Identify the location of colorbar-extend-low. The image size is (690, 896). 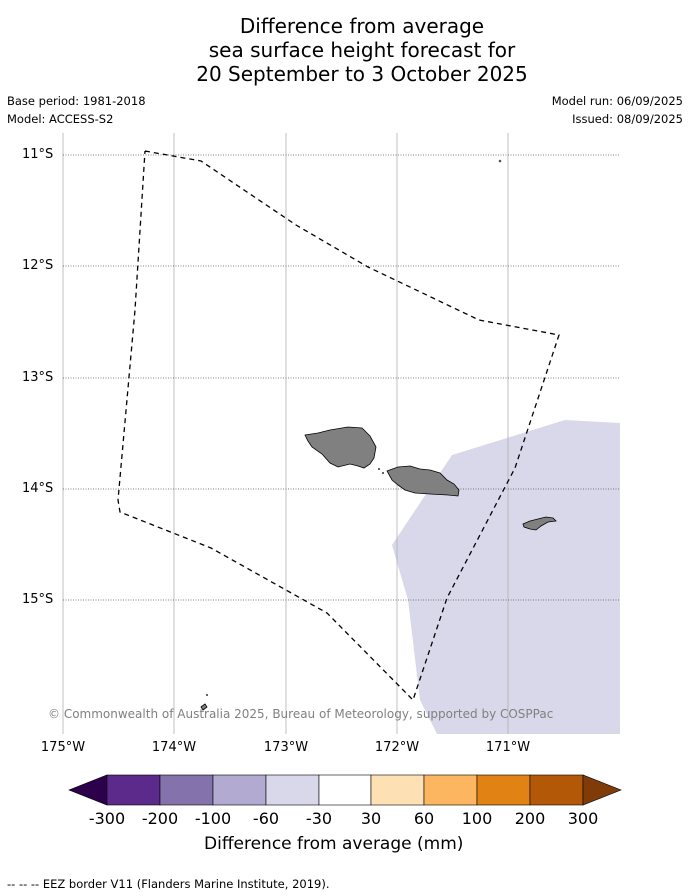
(88, 790).